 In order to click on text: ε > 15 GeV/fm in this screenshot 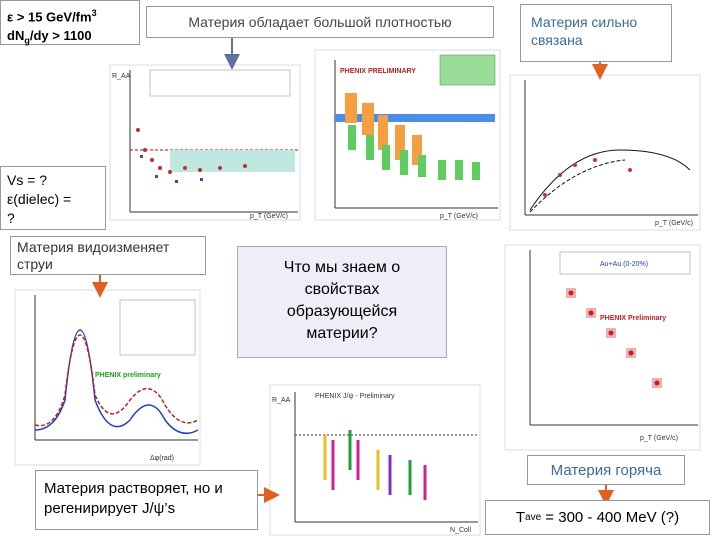, I will do `click(49, 17)`.